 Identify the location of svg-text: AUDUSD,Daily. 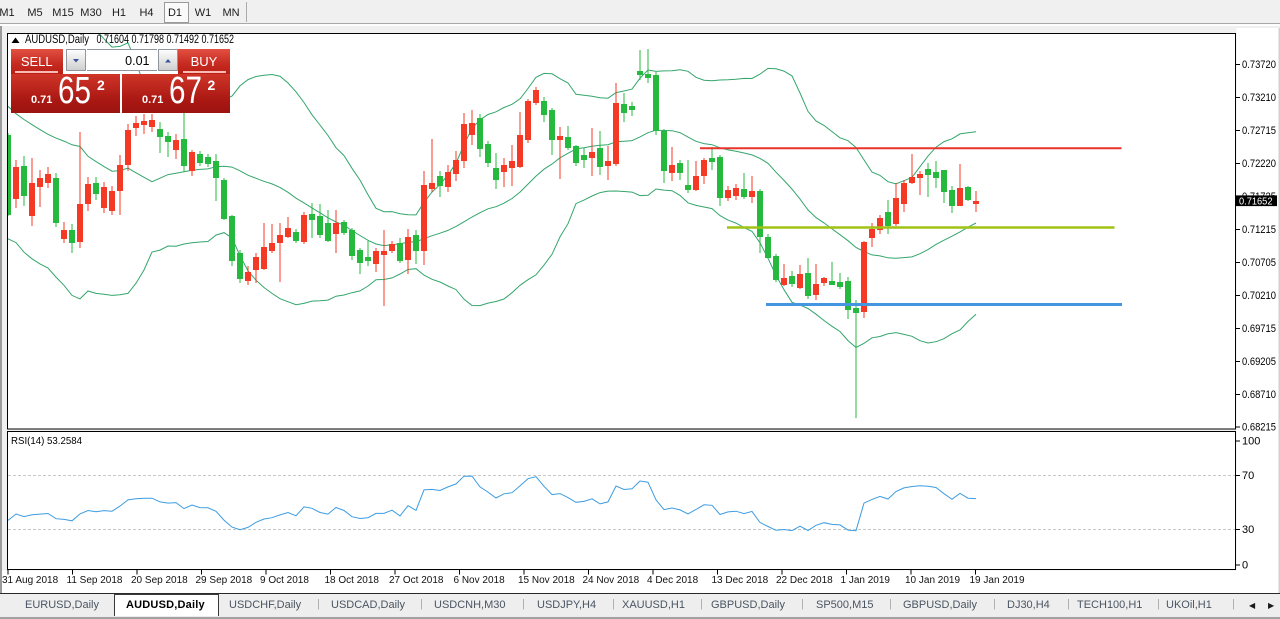
(57, 40).